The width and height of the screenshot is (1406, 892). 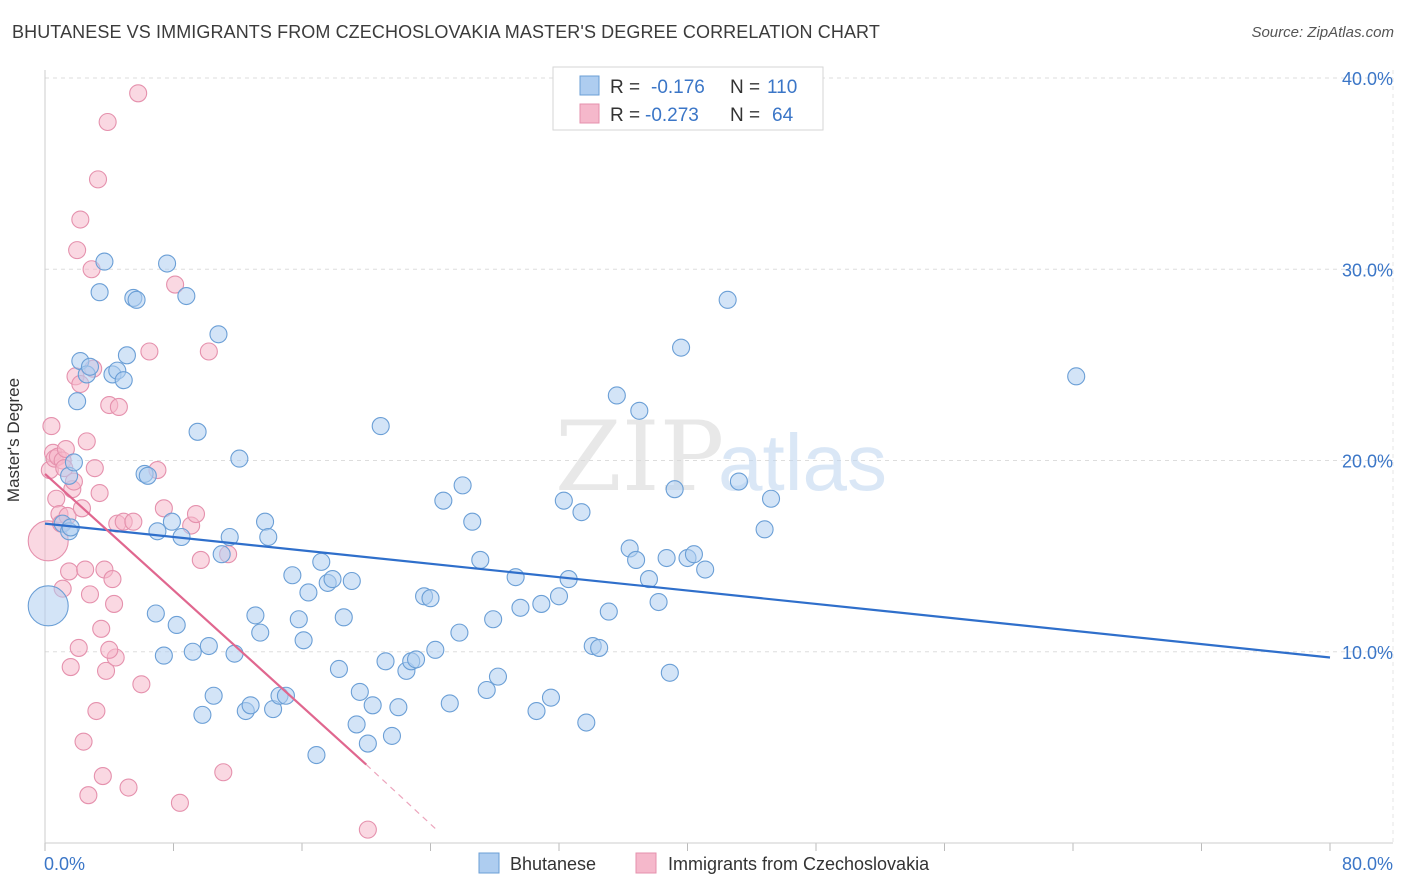 What do you see at coordinates (1367, 462) in the screenshot?
I see `y-tick-label: 20.0%` at bounding box center [1367, 462].